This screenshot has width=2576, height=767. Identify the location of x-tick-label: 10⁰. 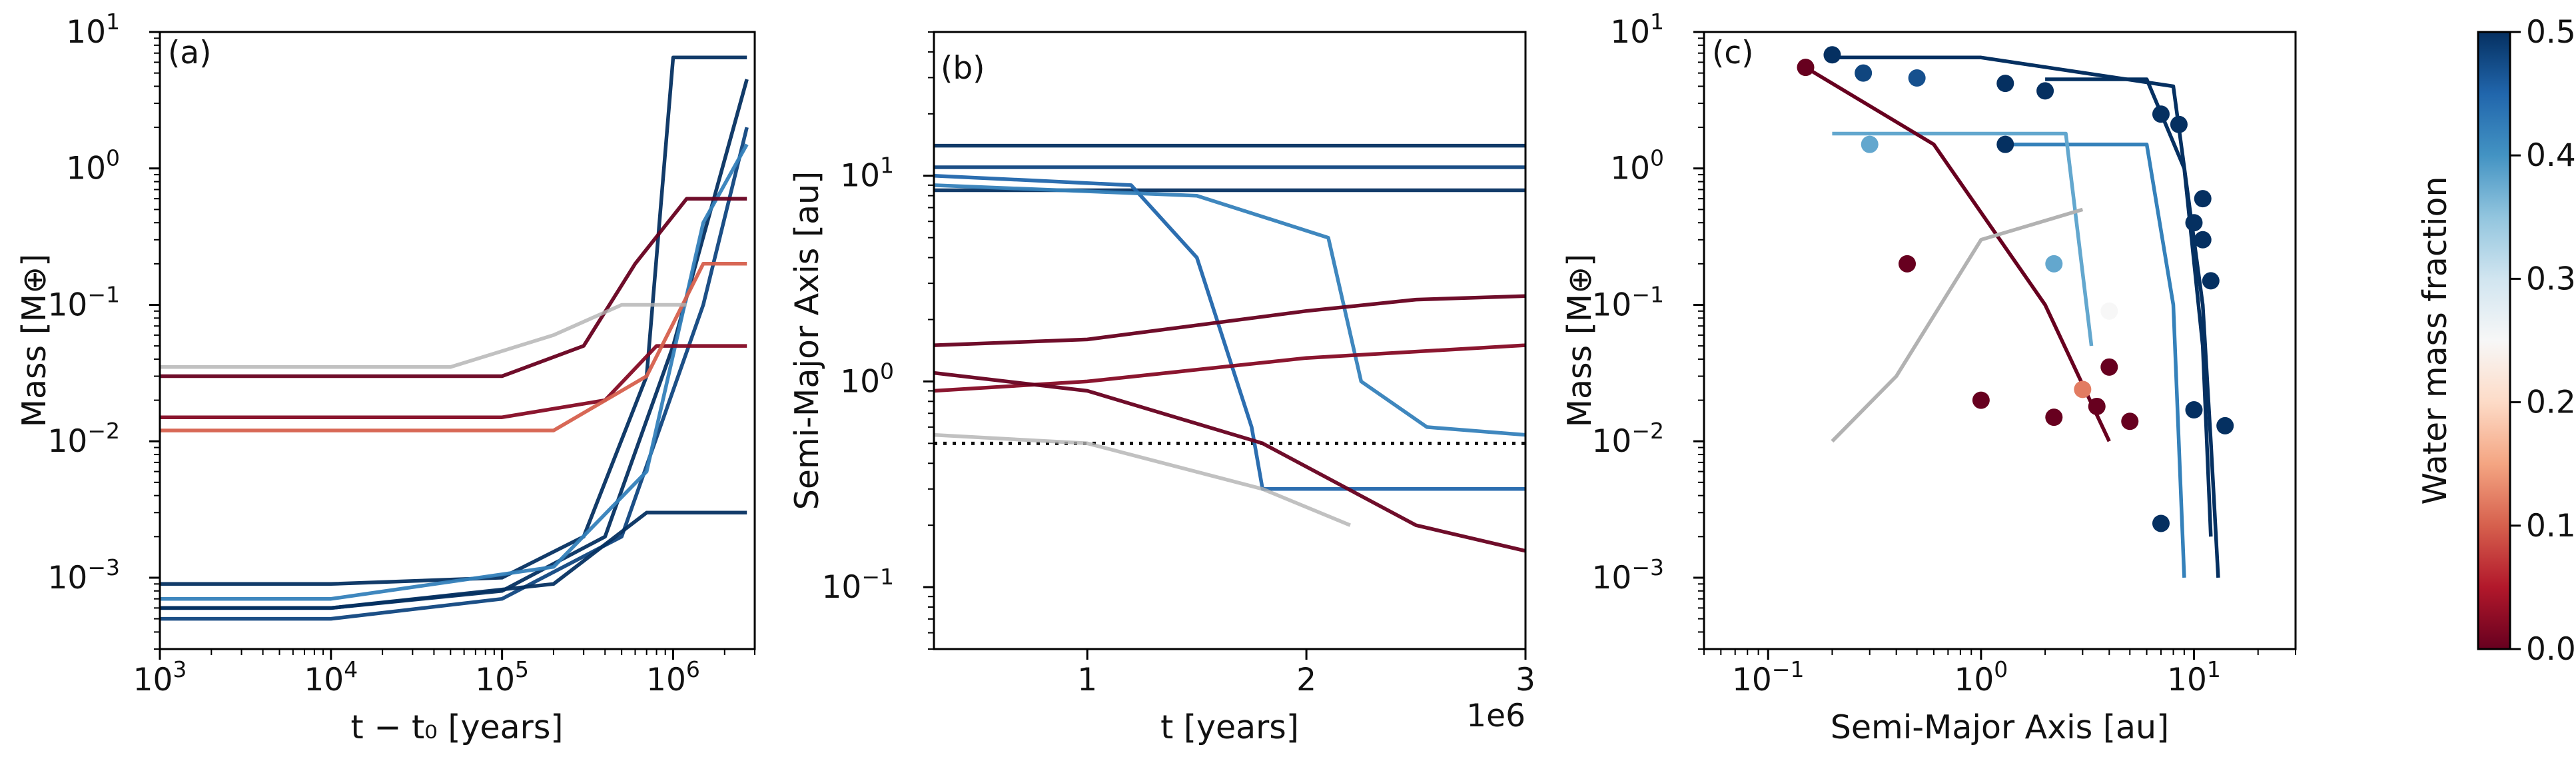
(1981, 677).